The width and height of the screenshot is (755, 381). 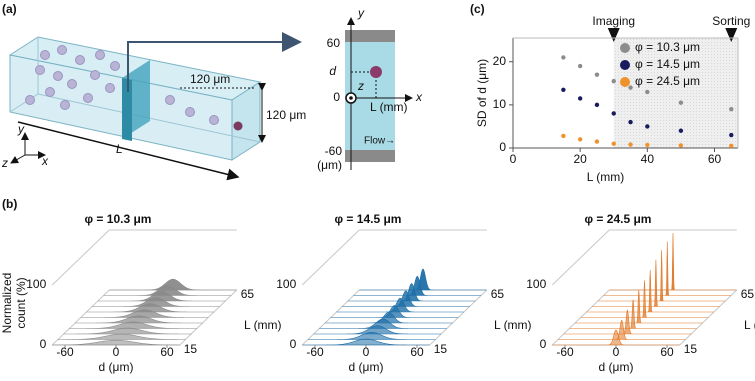 I want to click on shaded-region, so click(x=675, y=93).